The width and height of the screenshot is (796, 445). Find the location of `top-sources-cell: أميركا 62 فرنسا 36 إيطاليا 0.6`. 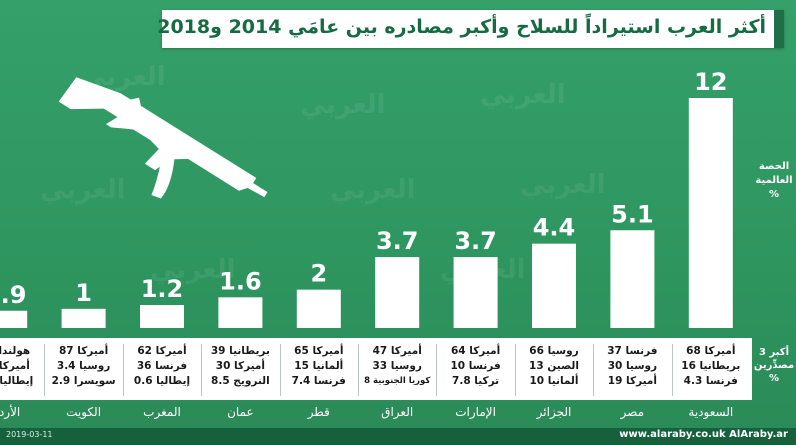

top-sources-cell: أميركا 62 فرنسا 36 إيطاليا 0.6 is located at coordinates (162, 366).